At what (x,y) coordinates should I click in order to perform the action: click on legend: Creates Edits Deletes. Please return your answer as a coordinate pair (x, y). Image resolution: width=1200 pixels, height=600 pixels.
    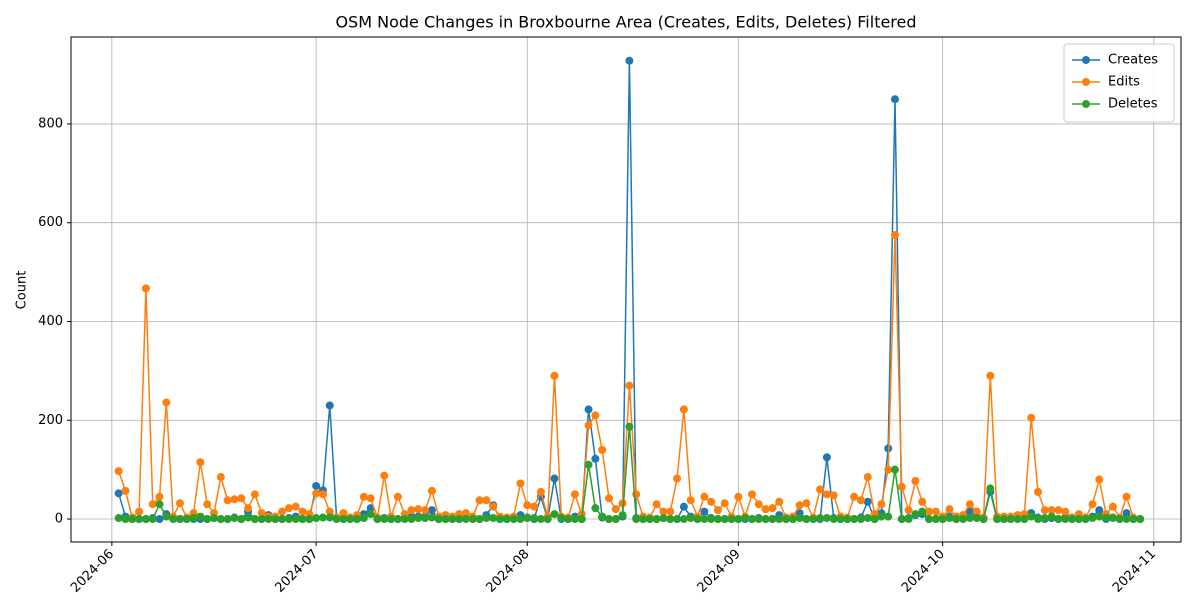
    Looking at the image, I should click on (1119, 83).